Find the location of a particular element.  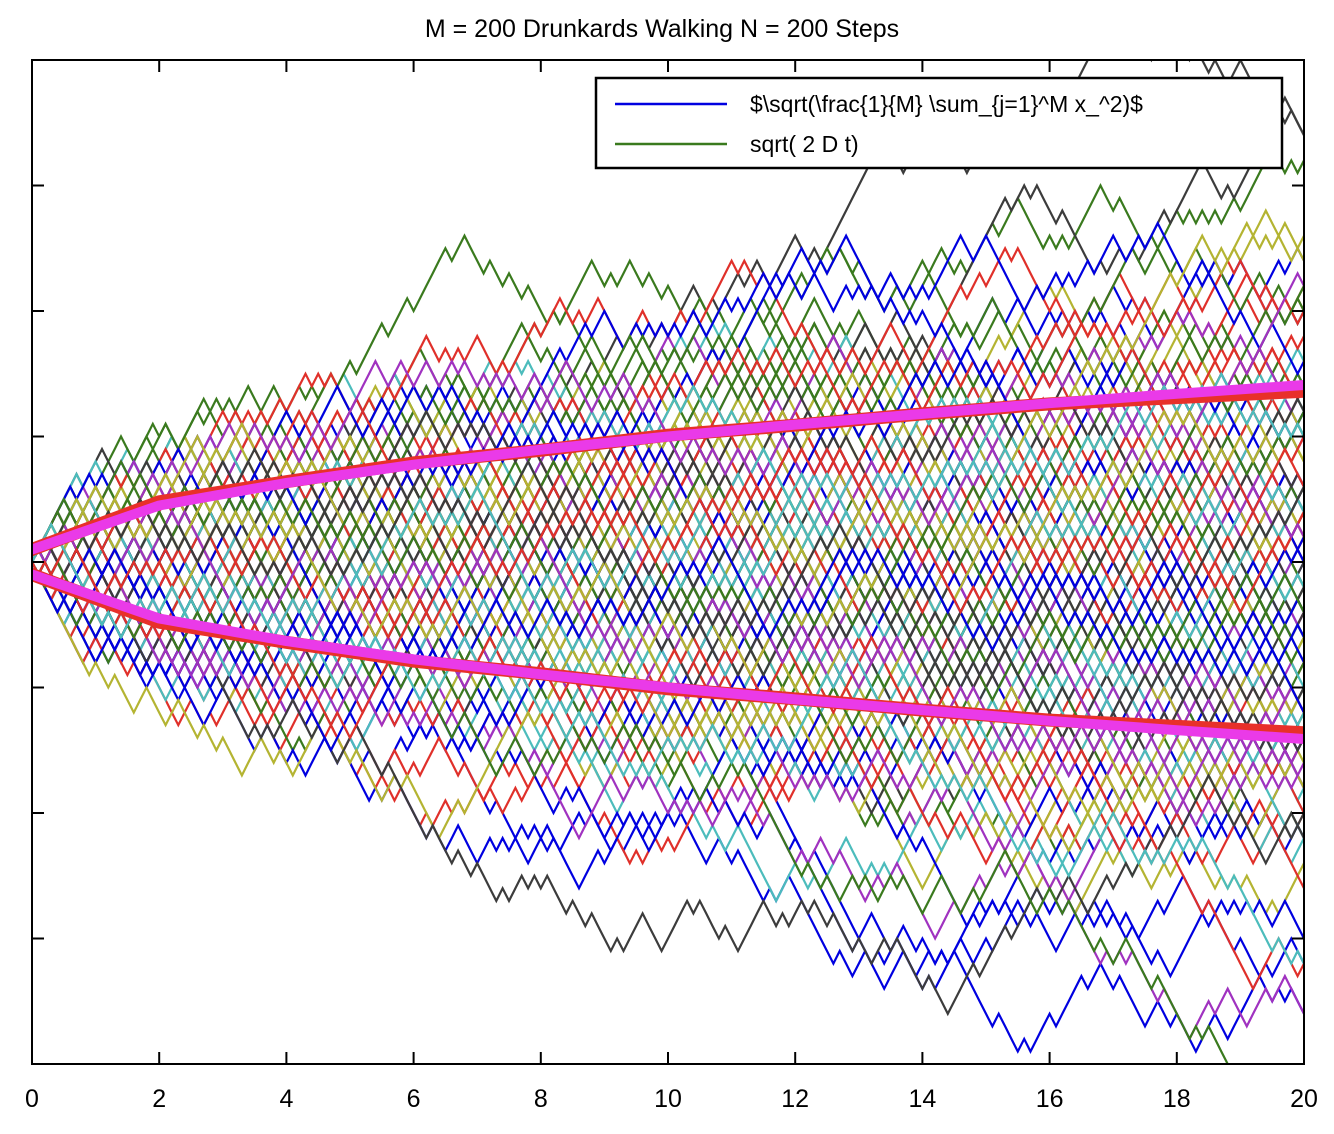

legend-entry-label: sqrt( 2 D t) is located at coordinates (804, 144).